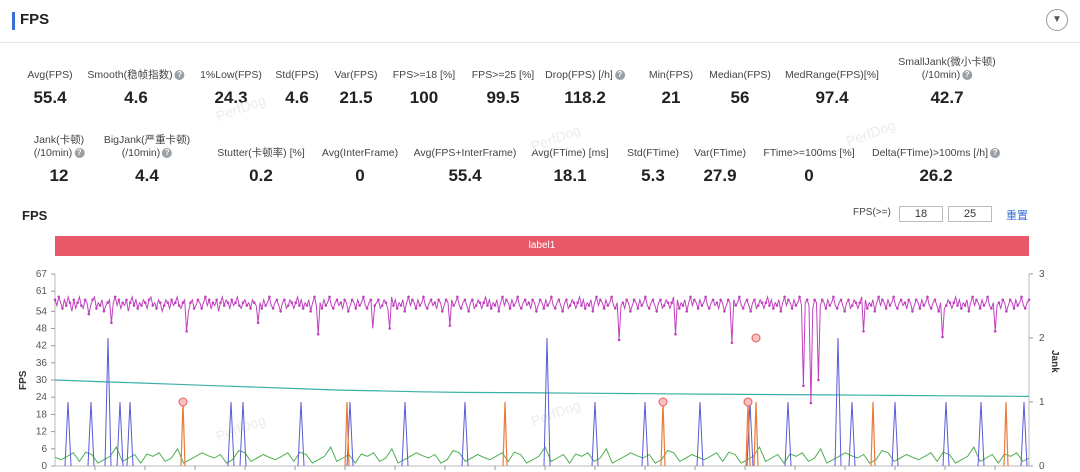 This screenshot has width=1080, height=472. What do you see at coordinates (720, 153) in the screenshot?
I see `metric-label: Var(FTime)` at bounding box center [720, 153].